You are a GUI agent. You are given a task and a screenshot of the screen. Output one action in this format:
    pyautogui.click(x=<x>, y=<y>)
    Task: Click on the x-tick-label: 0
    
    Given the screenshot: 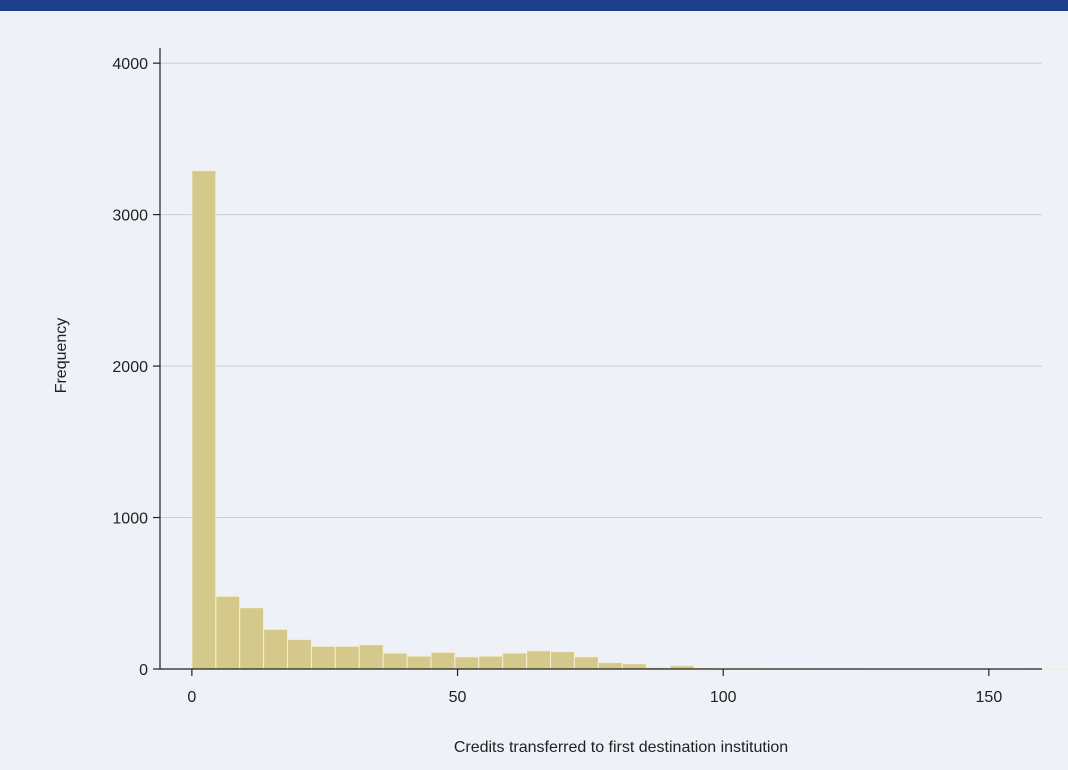 What is the action you would take?
    pyautogui.click(x=191, y=697)
    